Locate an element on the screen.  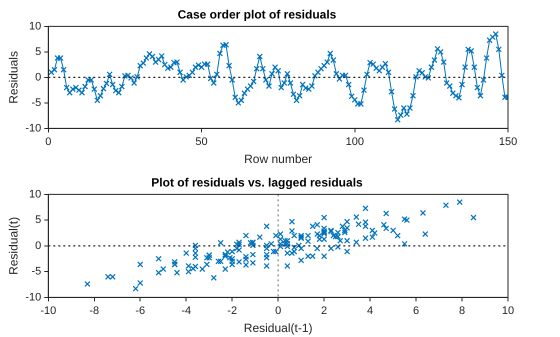
x-tick-label: 150 is located at coordinates (508, 142).